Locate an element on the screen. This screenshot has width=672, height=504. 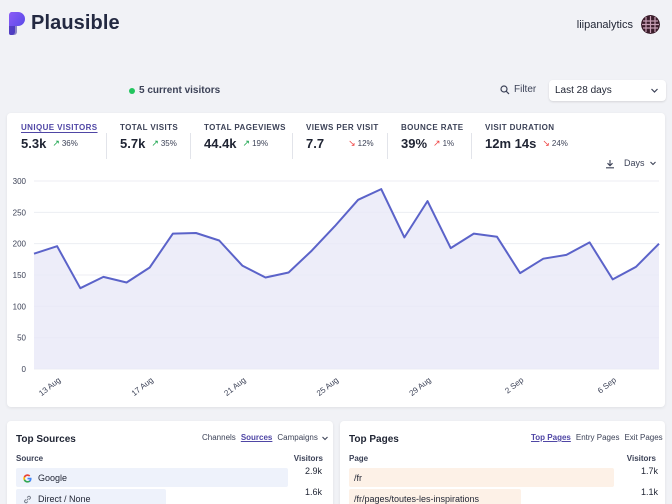
metric-value: 7.7 is located at coordinates (315, 143).